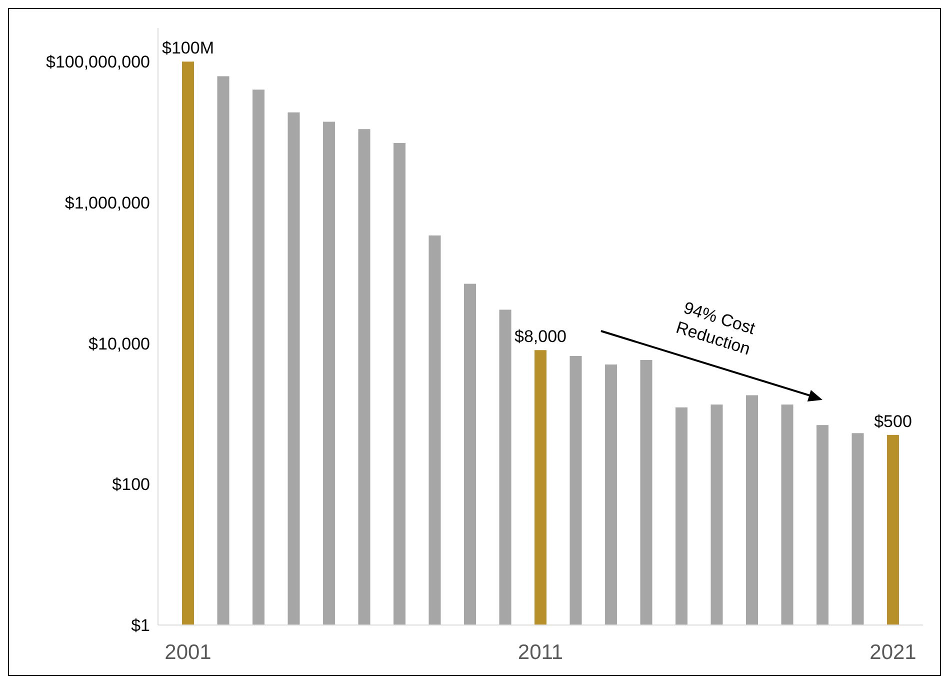 This screenshot has height=684, width=949. I want to click on y-tick-label: $1,000,000, so click(107, 202).